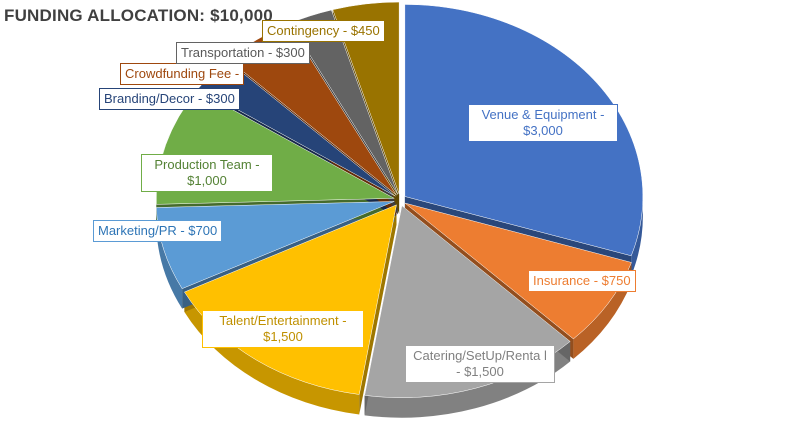  I want to click on data-label-marketing: Marketing/PR - $700, so click(158, 231).